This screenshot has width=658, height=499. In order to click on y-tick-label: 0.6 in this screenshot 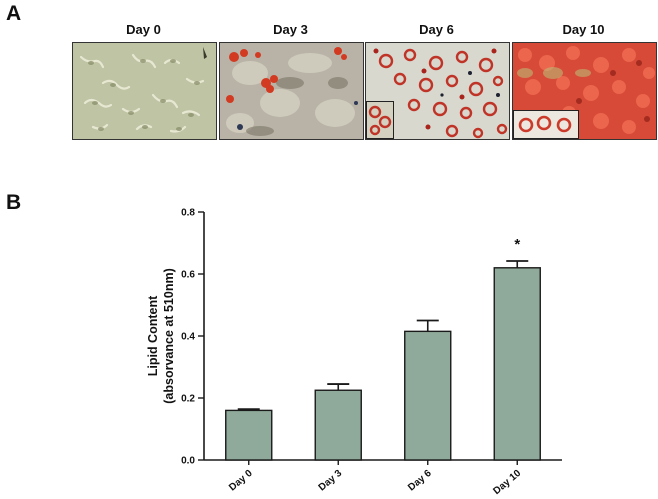, I will do `click(188, 275)`.